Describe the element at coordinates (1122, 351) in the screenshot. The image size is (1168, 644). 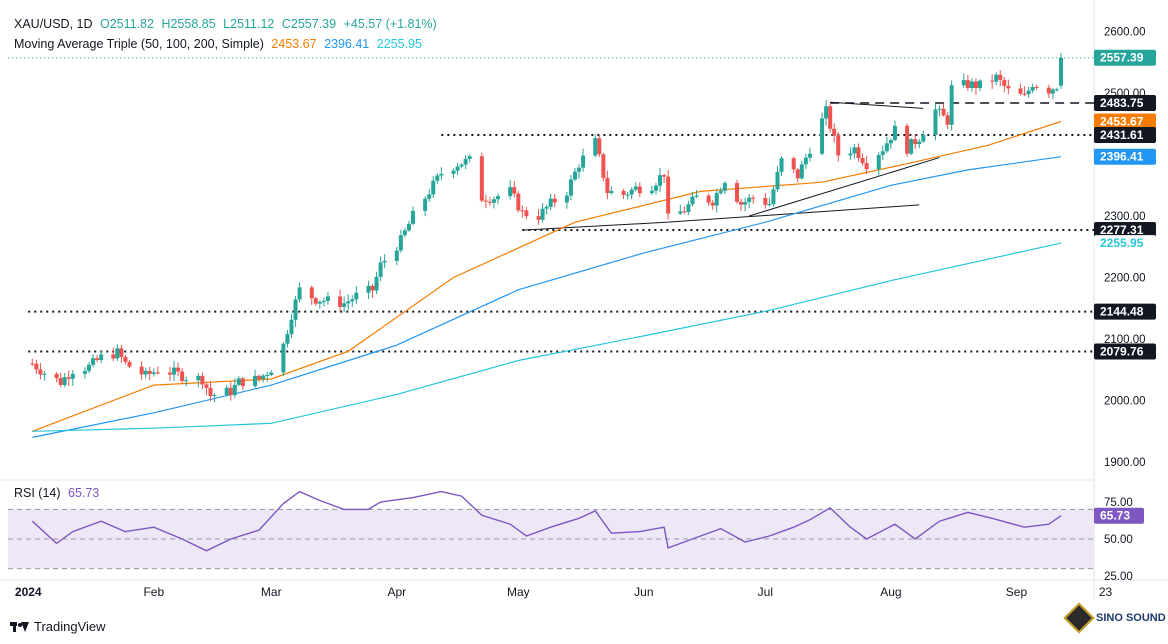
I see `price-tag-label: 2079.76` at that location.